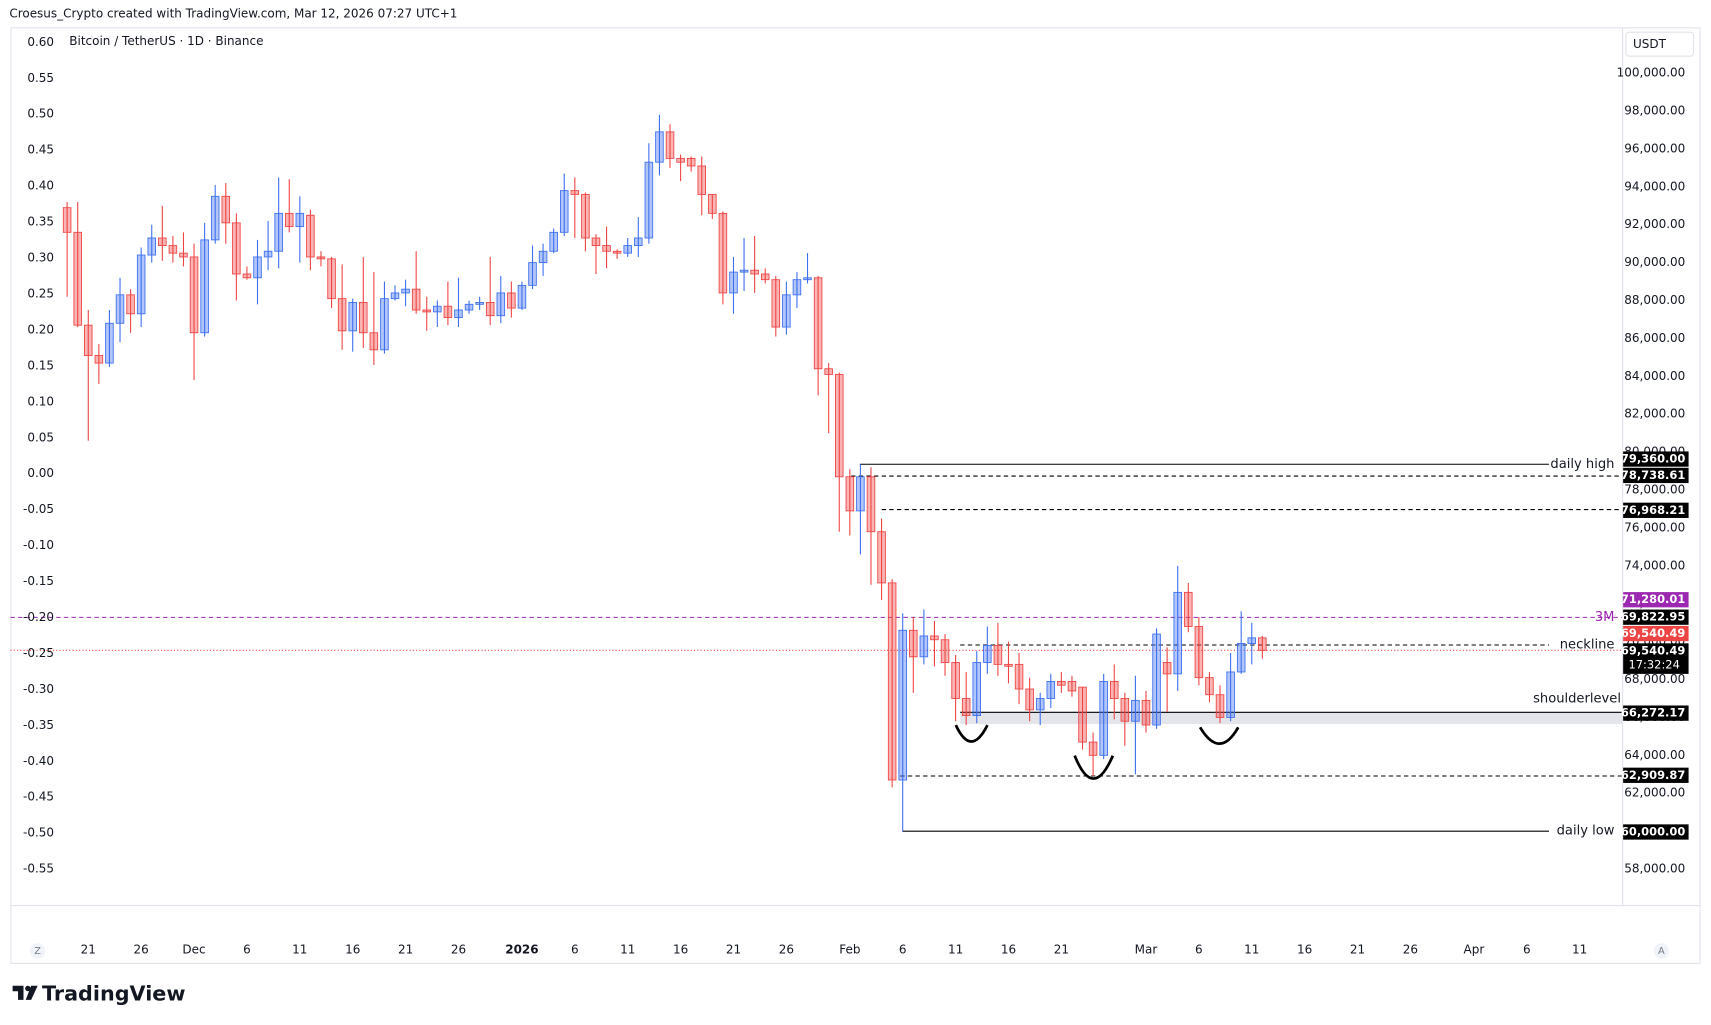  I want to click on y-tick-label: 0.60, so click(40, 42).